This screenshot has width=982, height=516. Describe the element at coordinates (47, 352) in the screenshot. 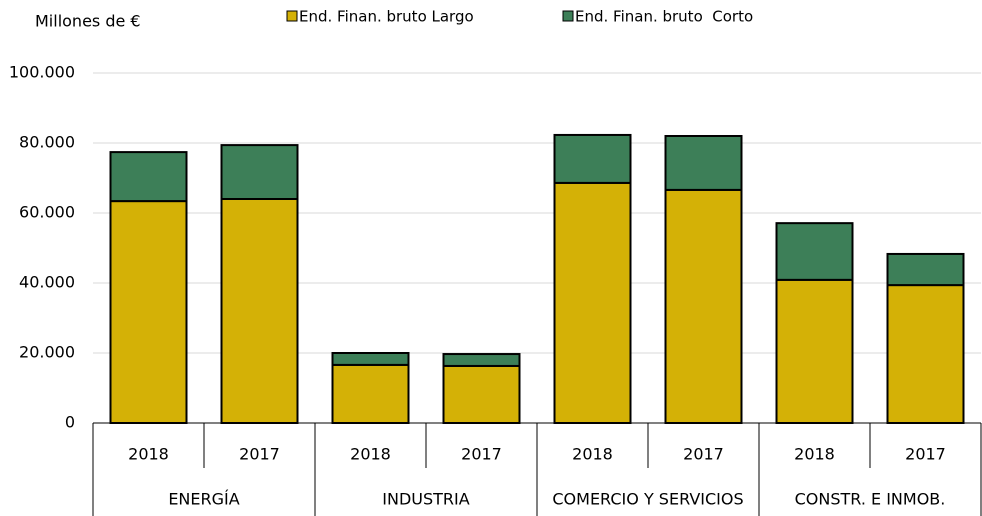

I see `y-tick-label: 20.000` at that location.